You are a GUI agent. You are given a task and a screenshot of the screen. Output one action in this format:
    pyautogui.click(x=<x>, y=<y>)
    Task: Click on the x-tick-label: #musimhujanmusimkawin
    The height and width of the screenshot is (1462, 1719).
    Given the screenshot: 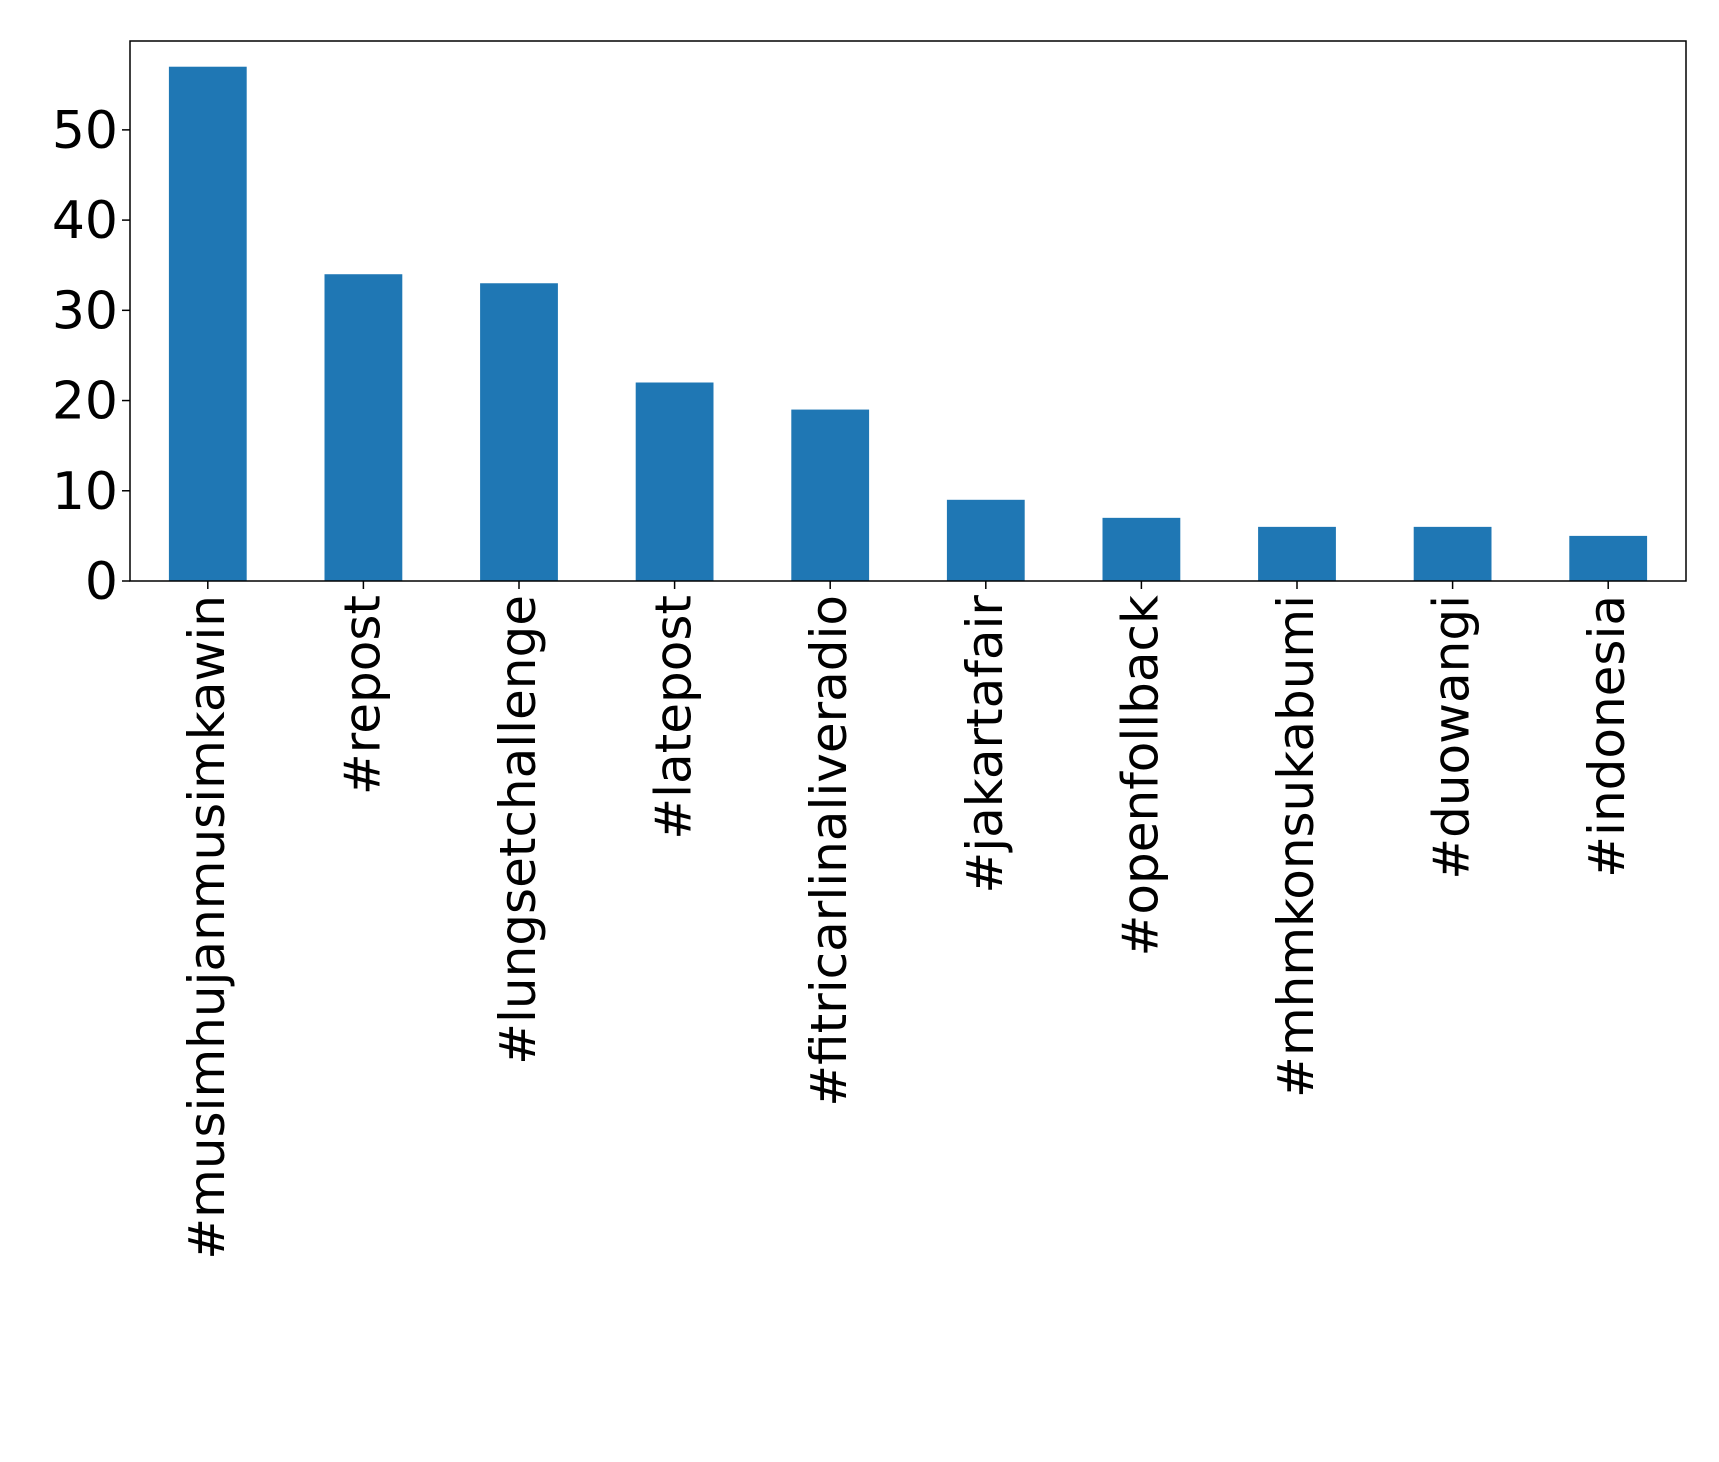 What is the action you would take?
    pyautogui.click(x=207, y=927)
    